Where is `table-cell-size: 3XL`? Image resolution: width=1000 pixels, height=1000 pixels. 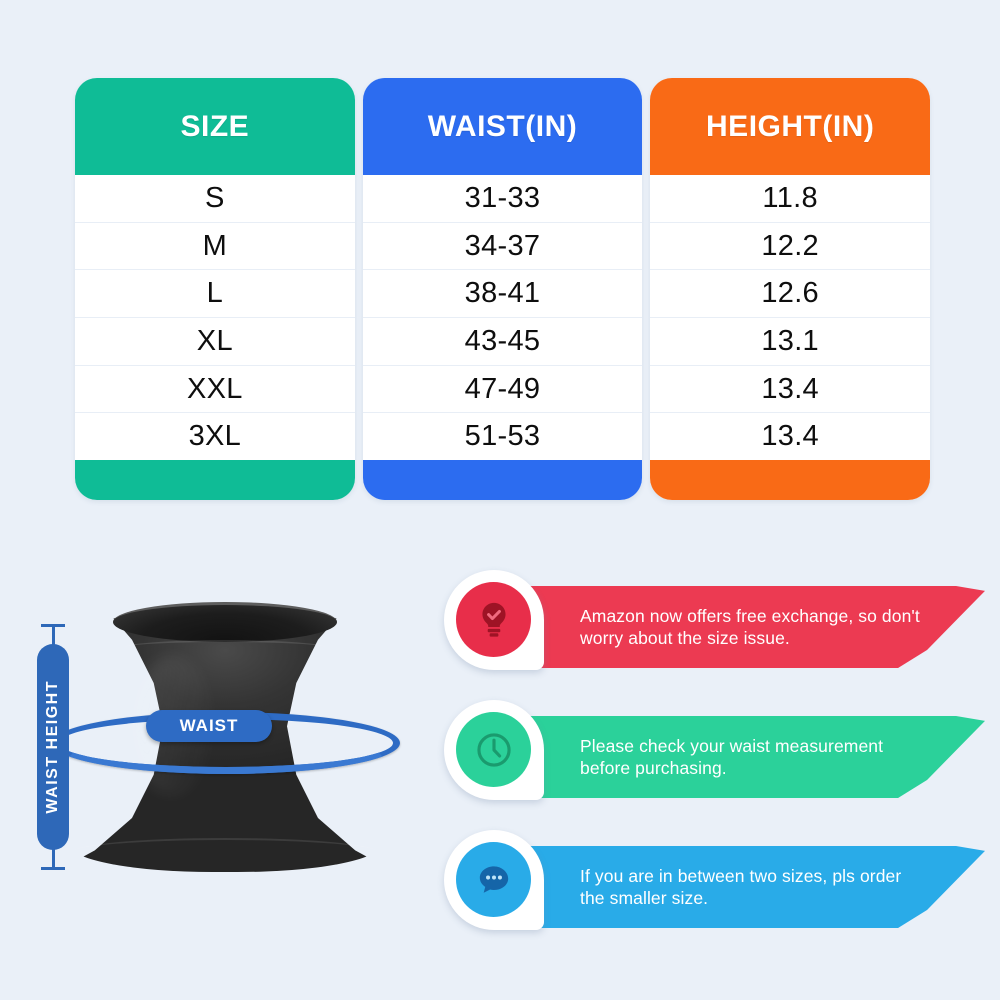 table-cell-size: 3XL is located at coordinates (215, 437).